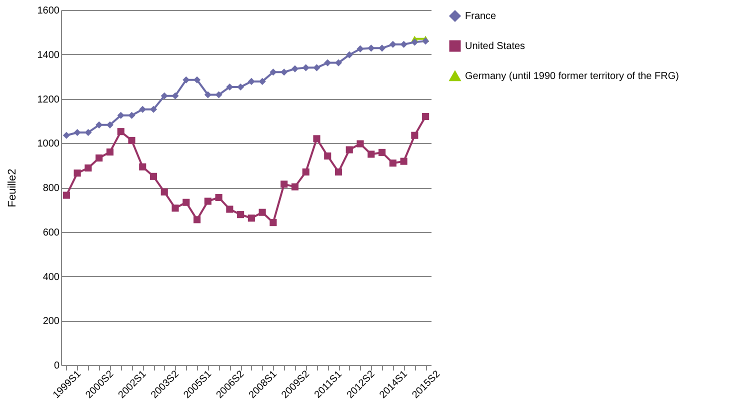  Describe the element at coordinates (48, 11) in the screenshot. I see `y-tick-label: 1600` at that location.